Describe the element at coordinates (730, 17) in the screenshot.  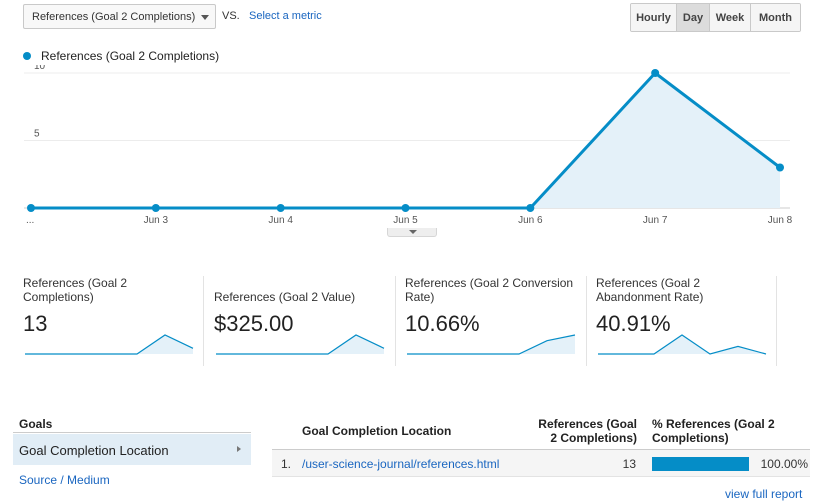
I see `period-week-button: Week` at that location.